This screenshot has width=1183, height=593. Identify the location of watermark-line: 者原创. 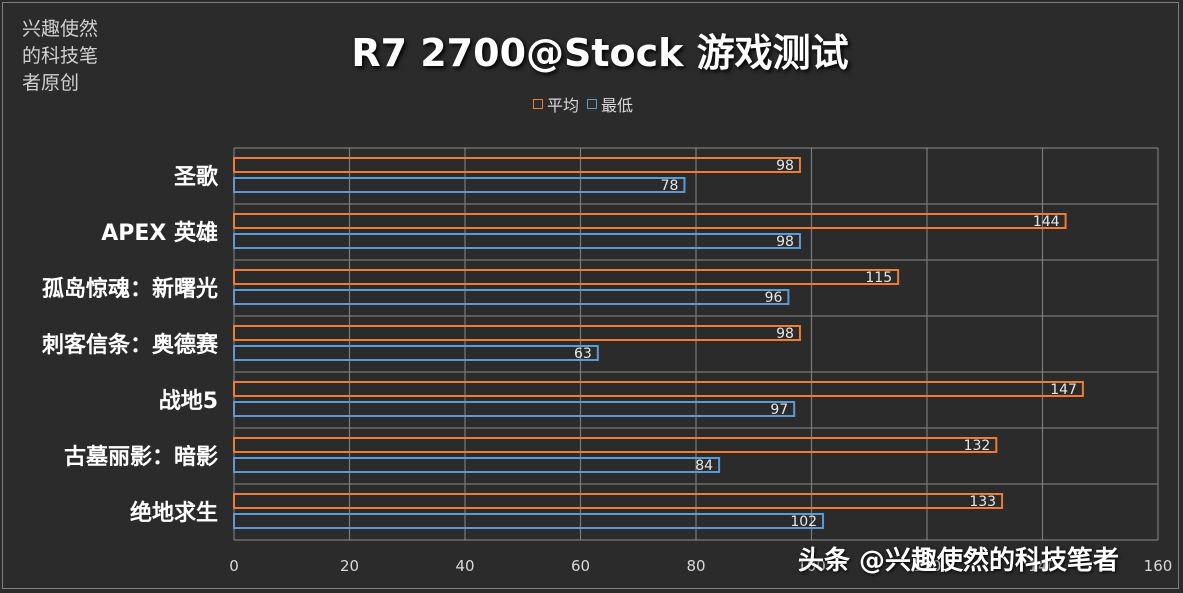
(51, 83).